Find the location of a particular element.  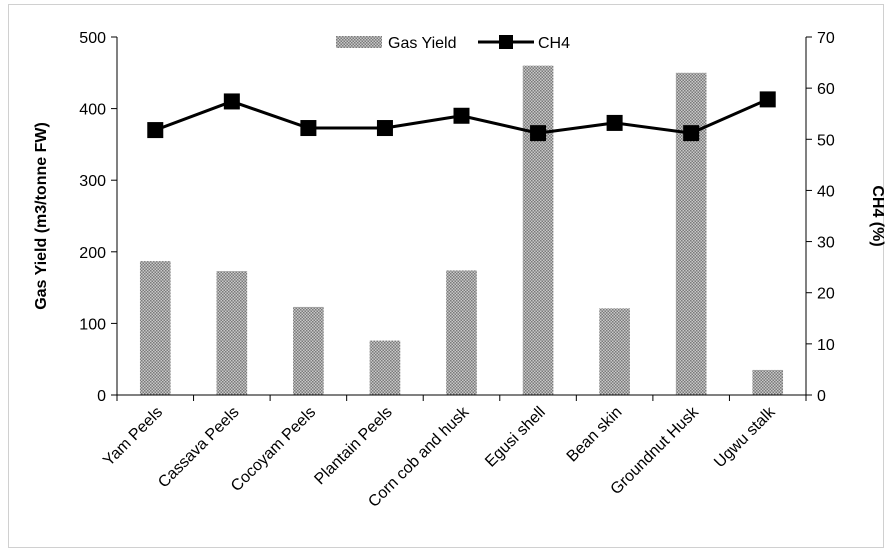

y-right-tick-label-0: 0 is located at coordinates (821, 396).